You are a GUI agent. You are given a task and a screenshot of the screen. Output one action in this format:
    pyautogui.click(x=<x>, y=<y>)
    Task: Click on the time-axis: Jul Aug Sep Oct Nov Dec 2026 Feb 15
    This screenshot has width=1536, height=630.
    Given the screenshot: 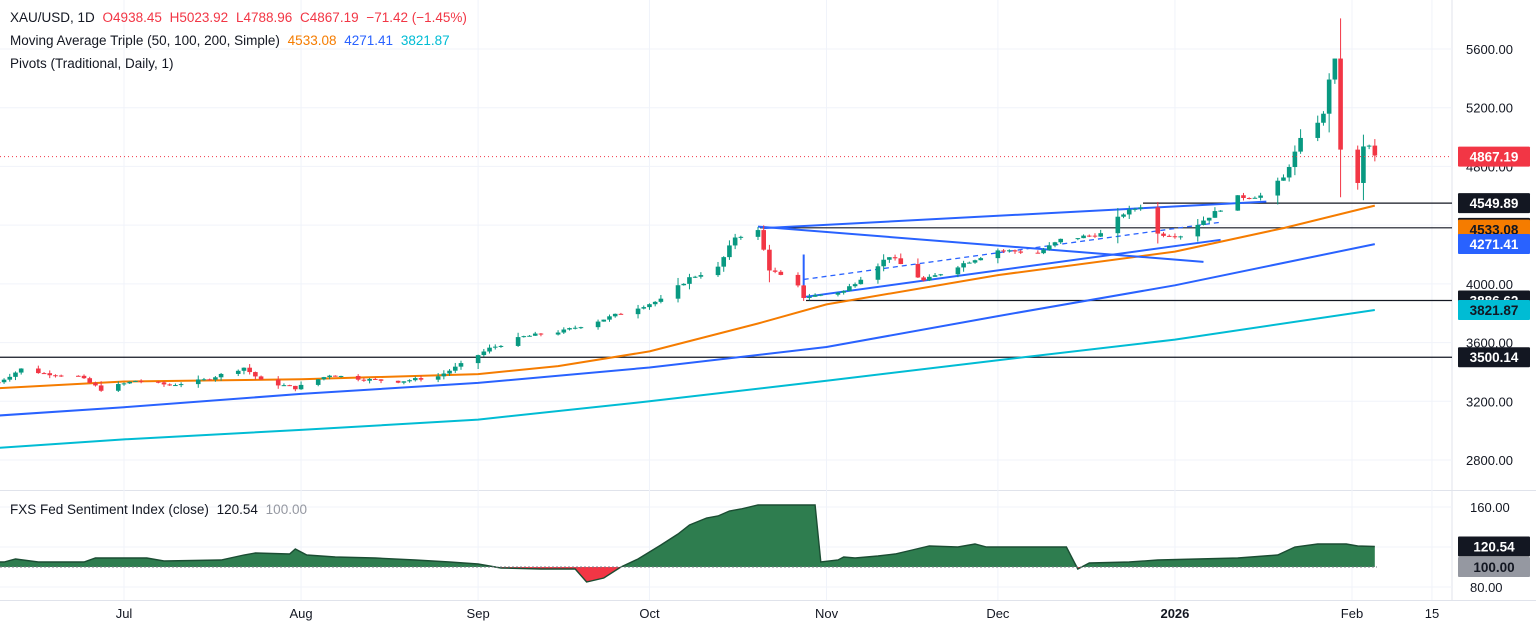 What is the action you would take?
    pyautogui.click(x=778, y=613)
    